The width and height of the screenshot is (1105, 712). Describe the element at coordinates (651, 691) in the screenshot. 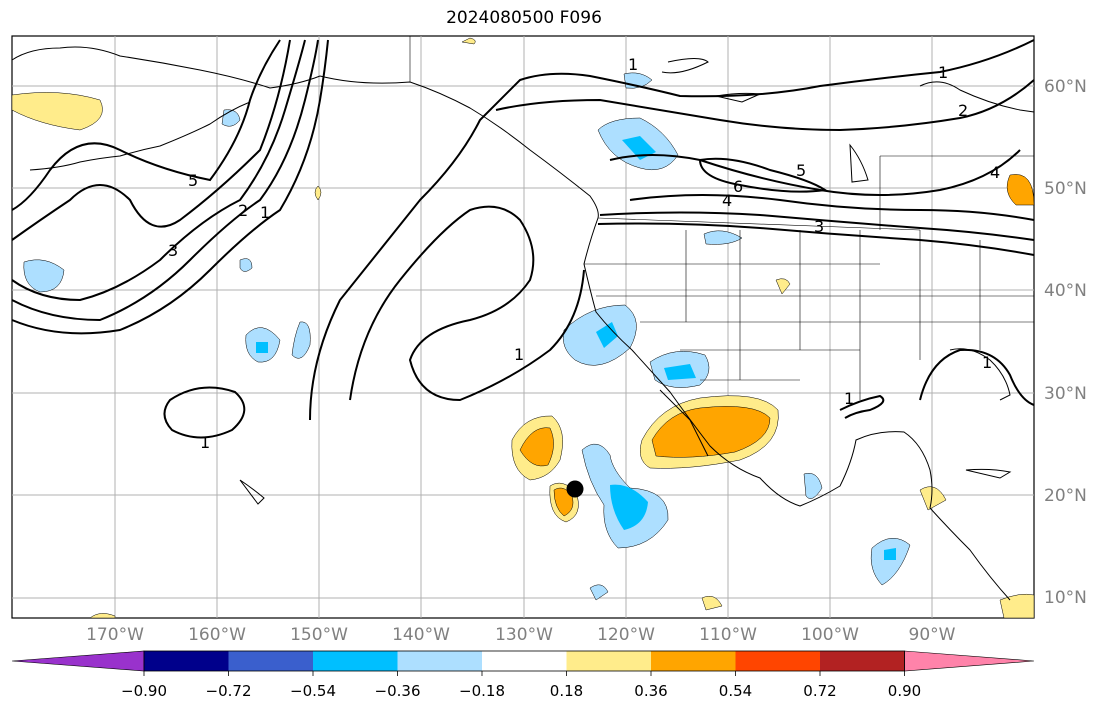

I see `colorbar-tick-label: 0.36` at that location.